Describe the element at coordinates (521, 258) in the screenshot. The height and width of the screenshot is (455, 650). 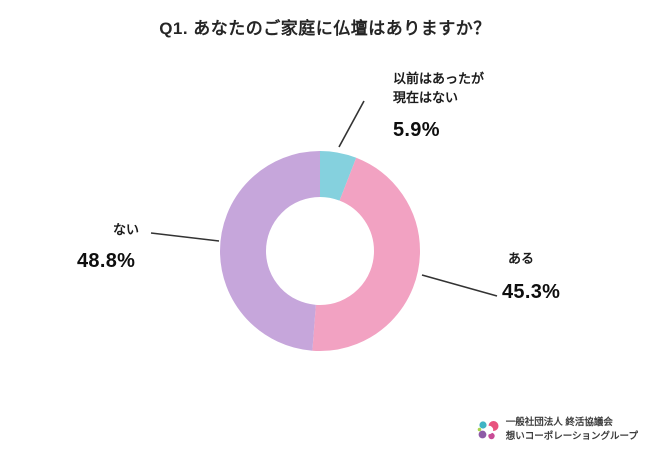
I see `segment-label-yes: ある` at that location.